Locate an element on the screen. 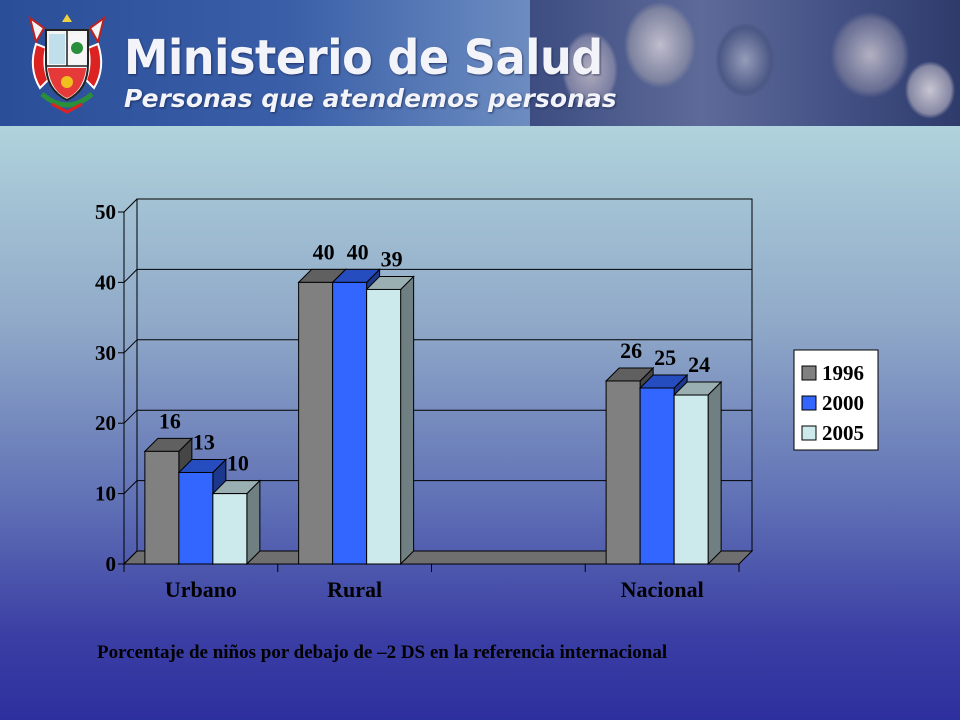  ministry-subtitle: Personas que atendemos personas is located at coordinates (370, 98).